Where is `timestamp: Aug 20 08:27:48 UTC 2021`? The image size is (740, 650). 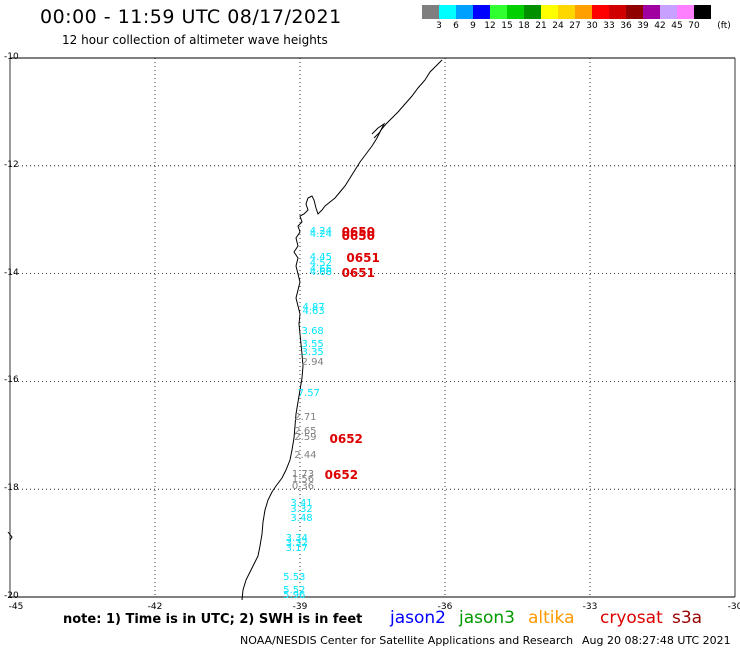
timestamp: Aug 20 08:27:48 UTC 2021 is located at coordinates (656, 640).